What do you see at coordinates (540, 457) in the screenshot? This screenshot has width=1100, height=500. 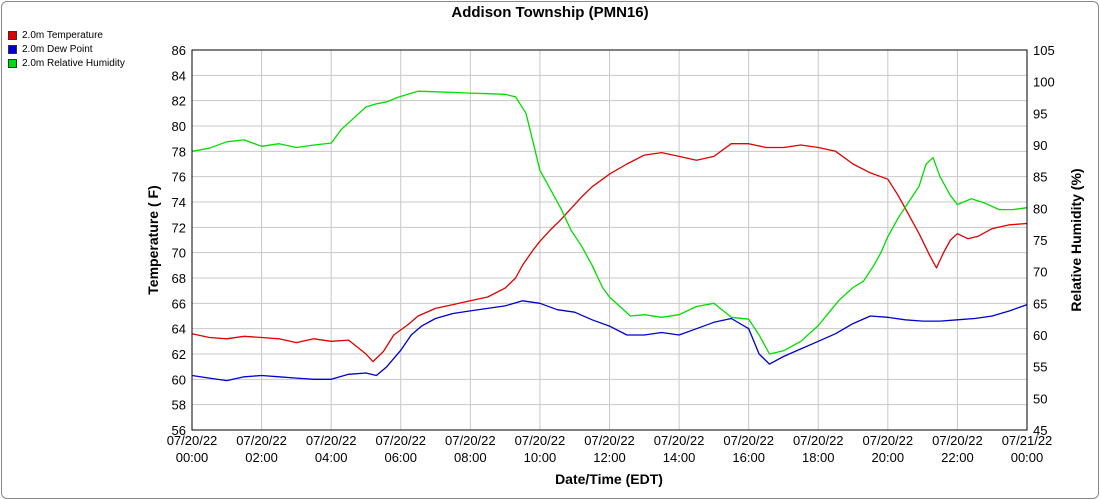 I see `x-tick-label-time: 10:00` at bounding box center [540, 457].